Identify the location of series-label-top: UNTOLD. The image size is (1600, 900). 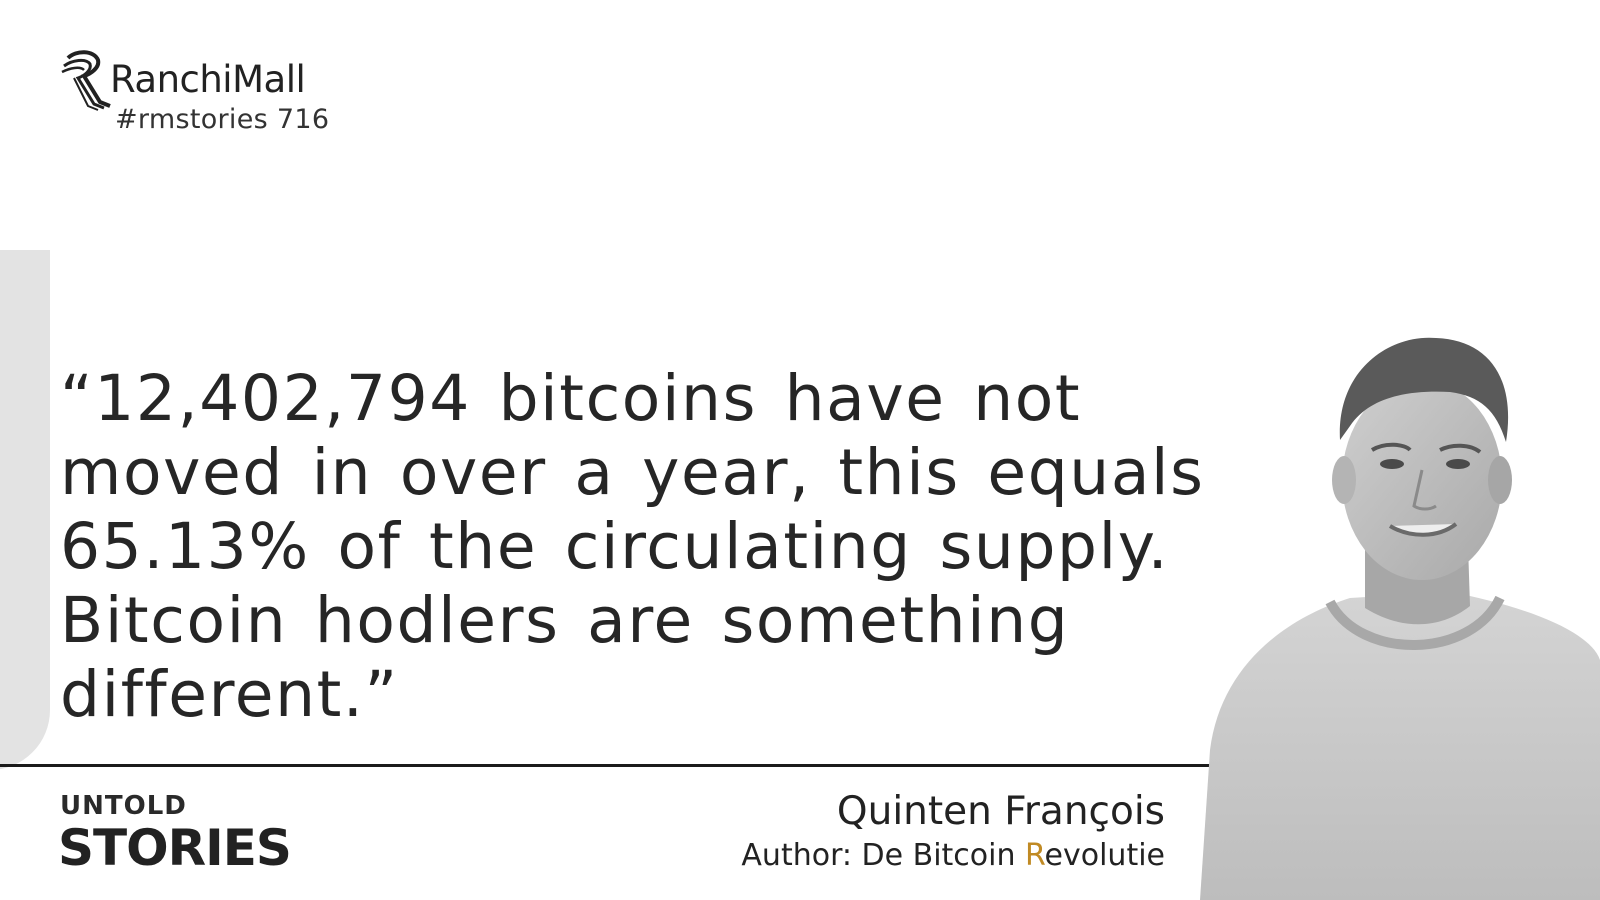
(123, 806).